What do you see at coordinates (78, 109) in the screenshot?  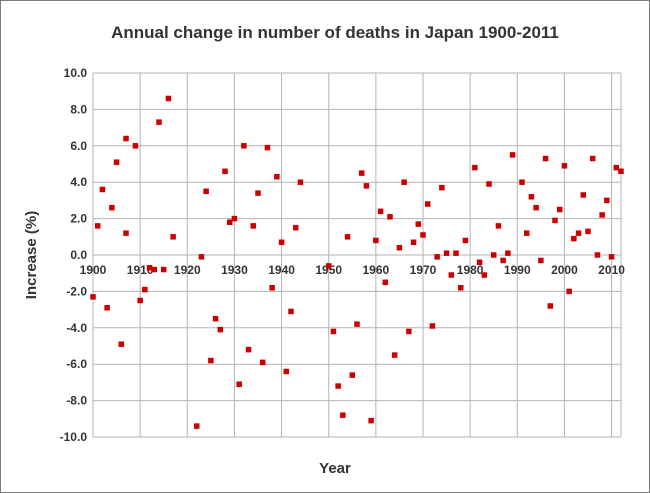 I see `y-tick-label: 8.0` at bounding box center [78, 109].